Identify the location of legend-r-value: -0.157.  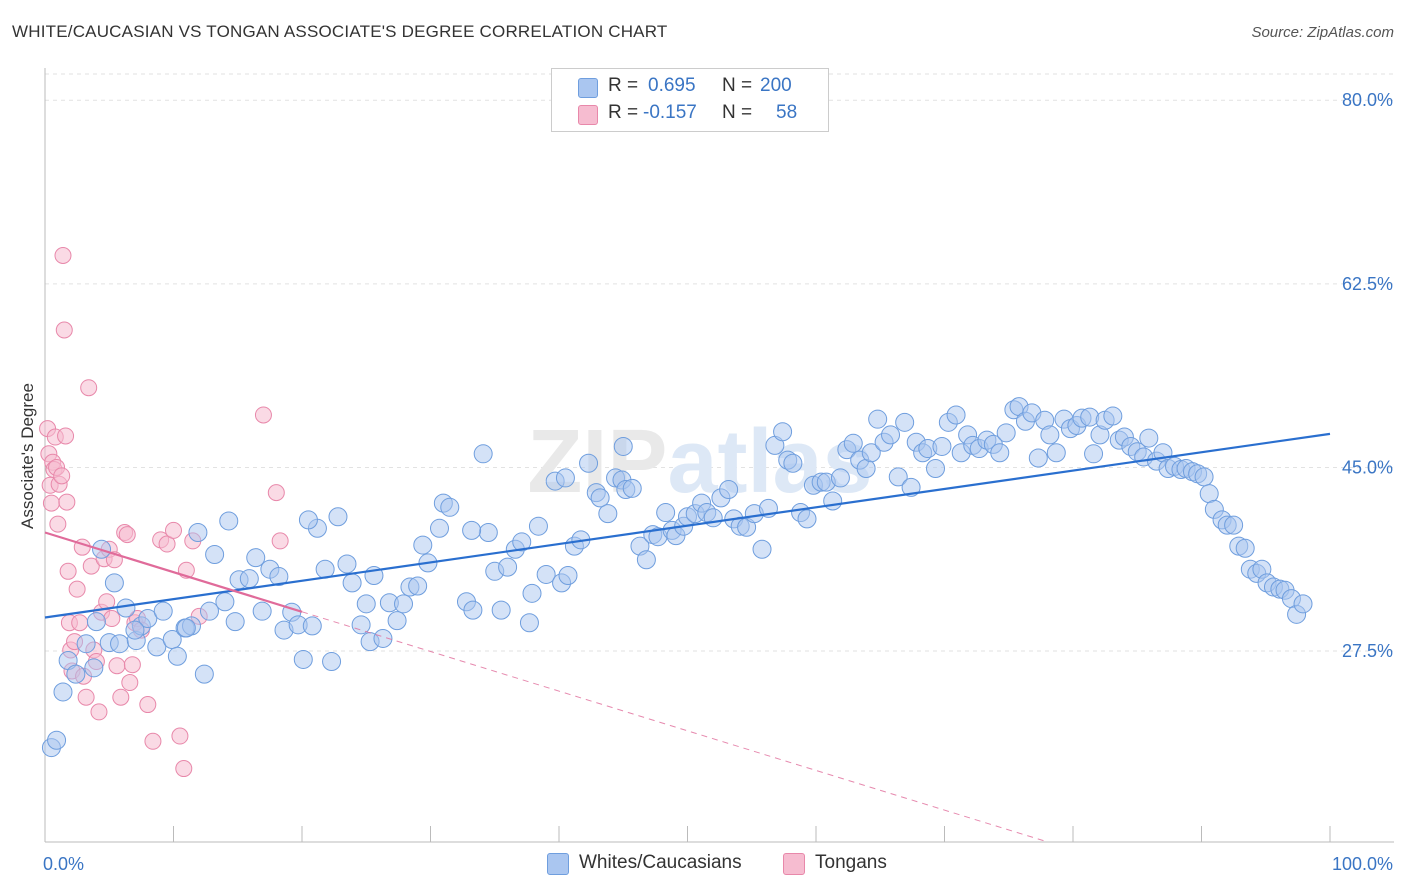
(670, 112).